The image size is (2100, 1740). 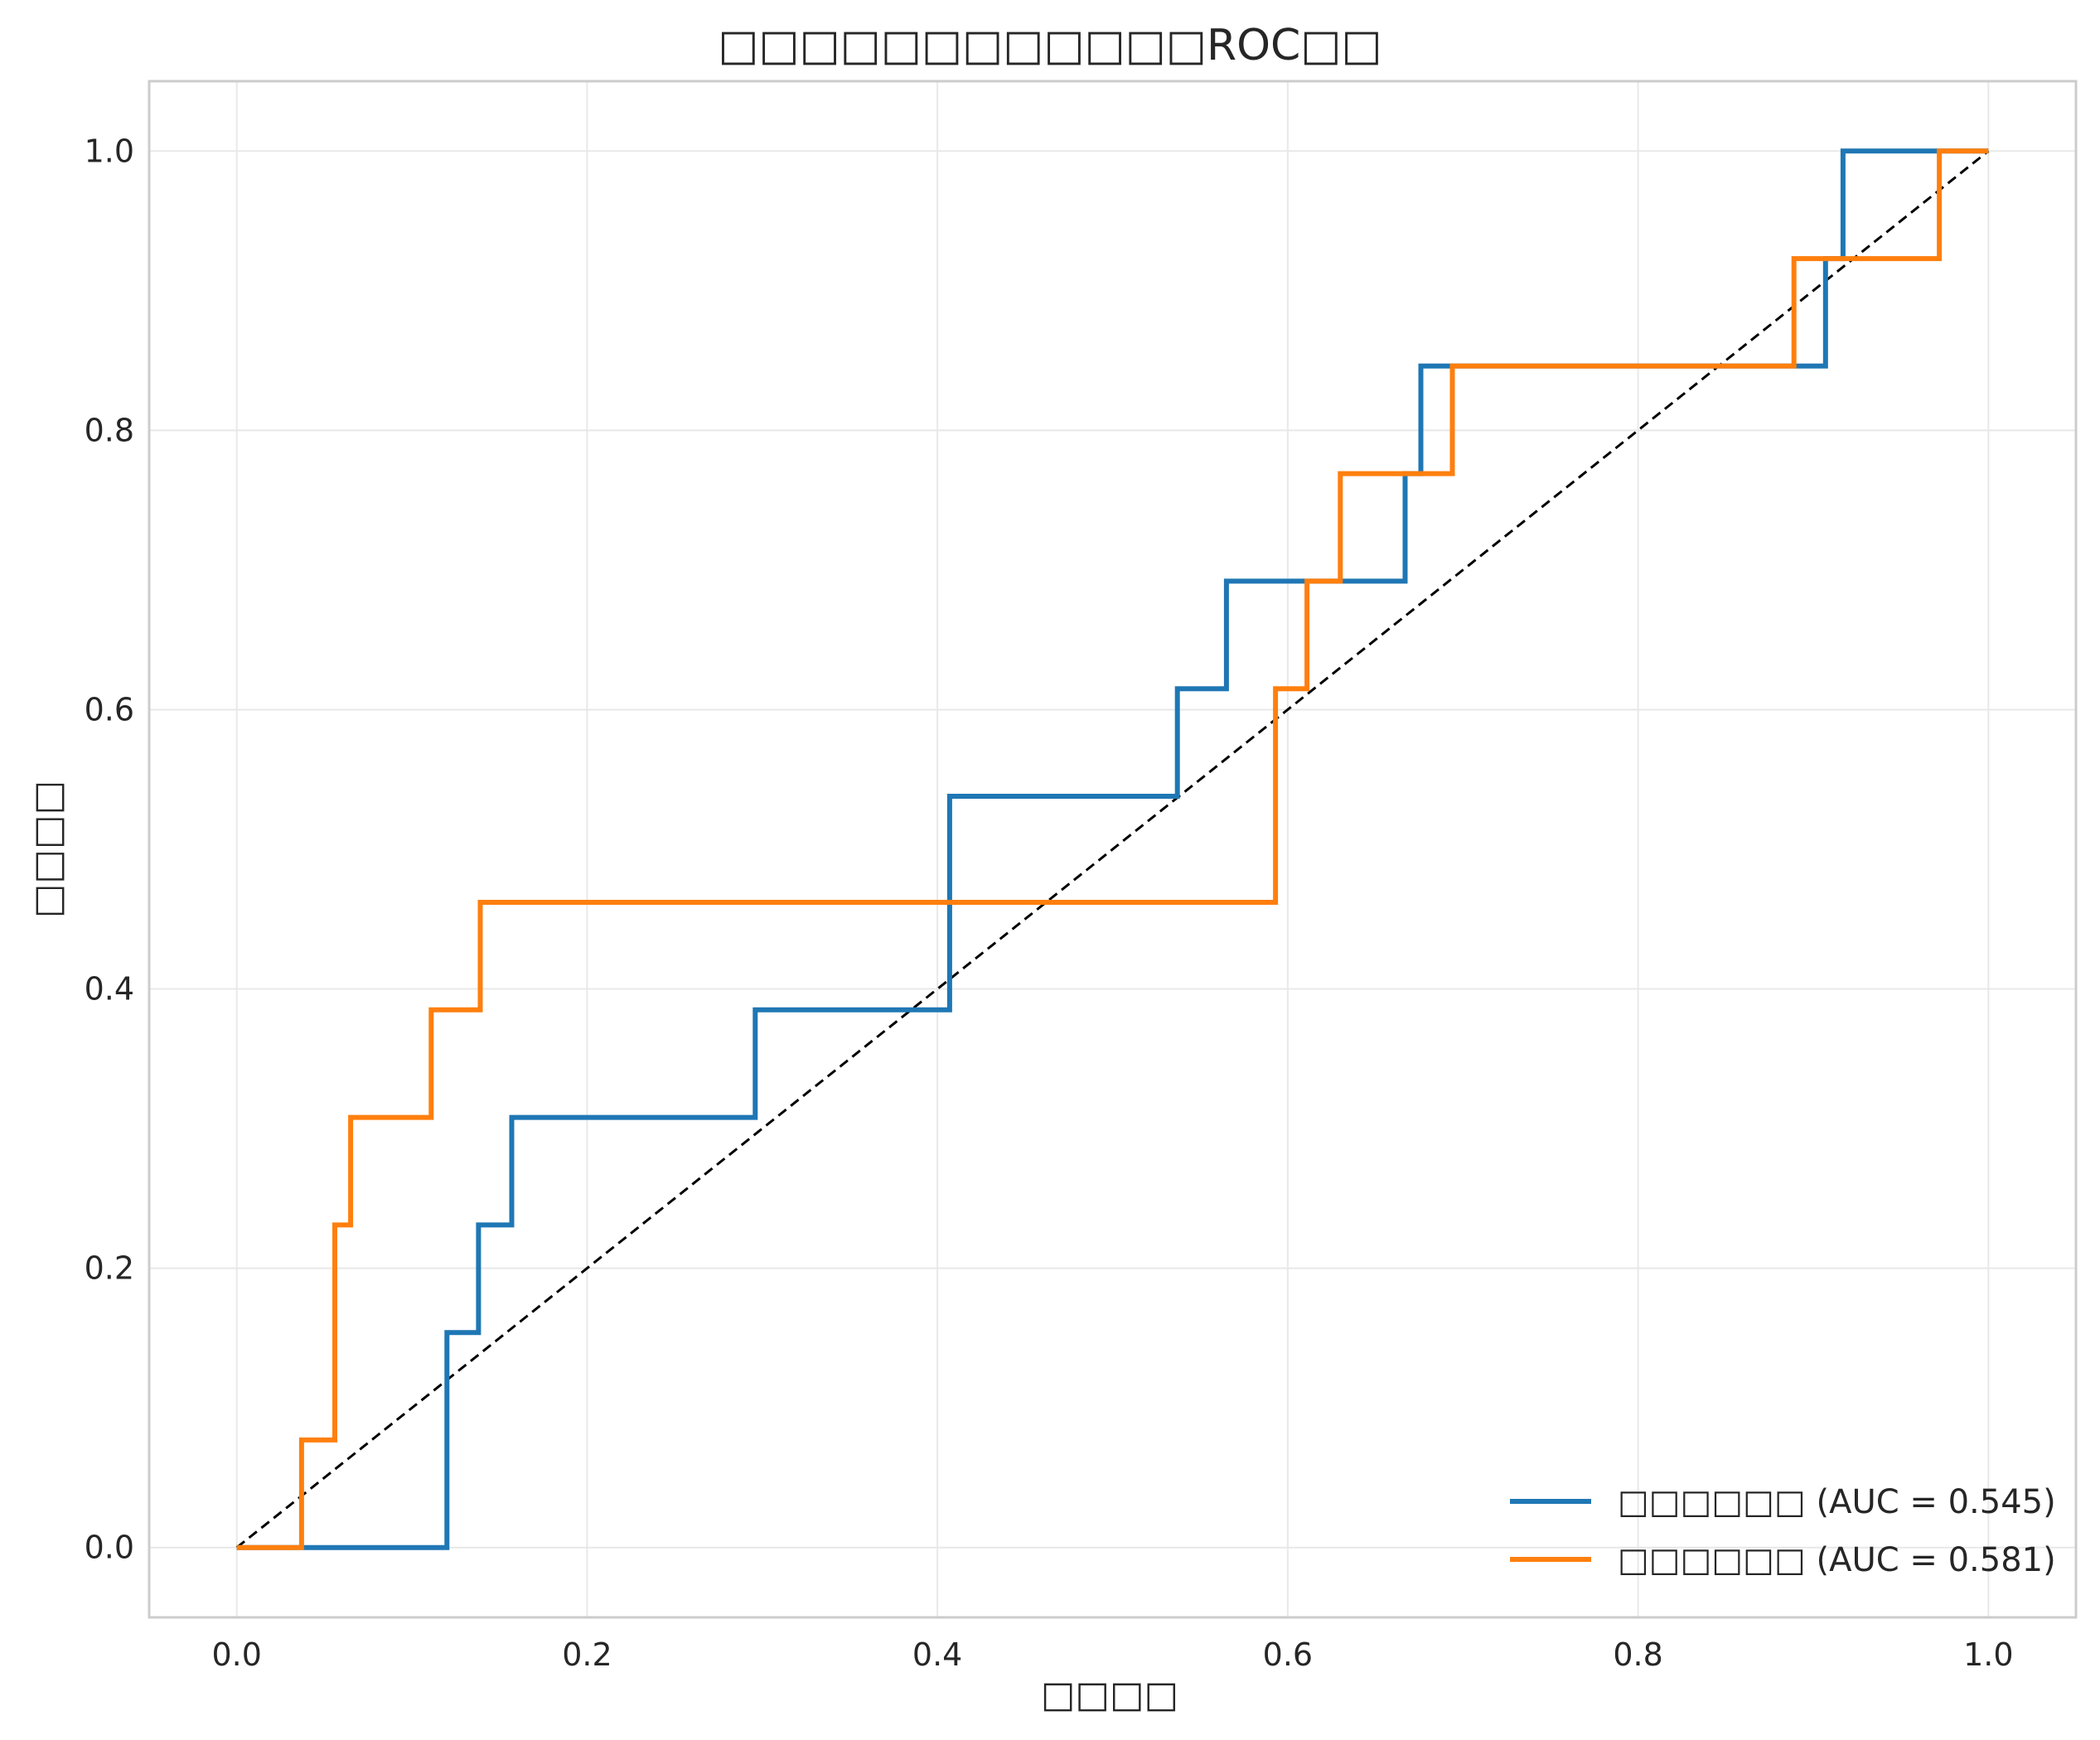 I want to click on legend-label-2: □□□□□□ (AUC = 0.581), so click(x=1837, y=1560).